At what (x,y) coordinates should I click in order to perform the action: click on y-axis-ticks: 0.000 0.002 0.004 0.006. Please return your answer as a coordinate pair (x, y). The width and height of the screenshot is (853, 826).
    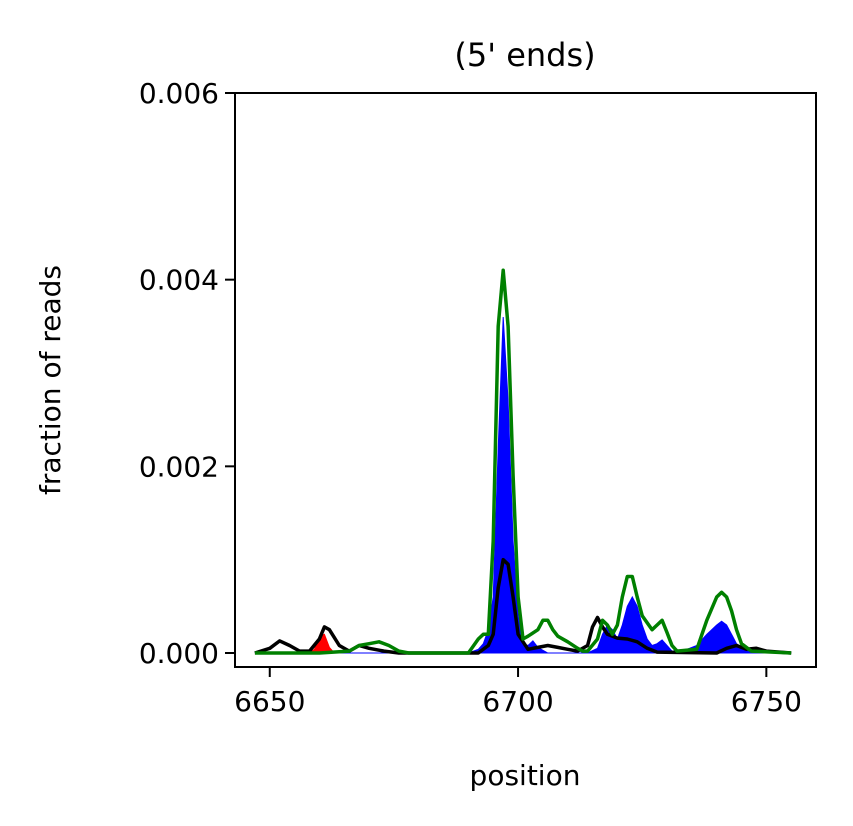
    Looking at the image, I should click on (187, 373).